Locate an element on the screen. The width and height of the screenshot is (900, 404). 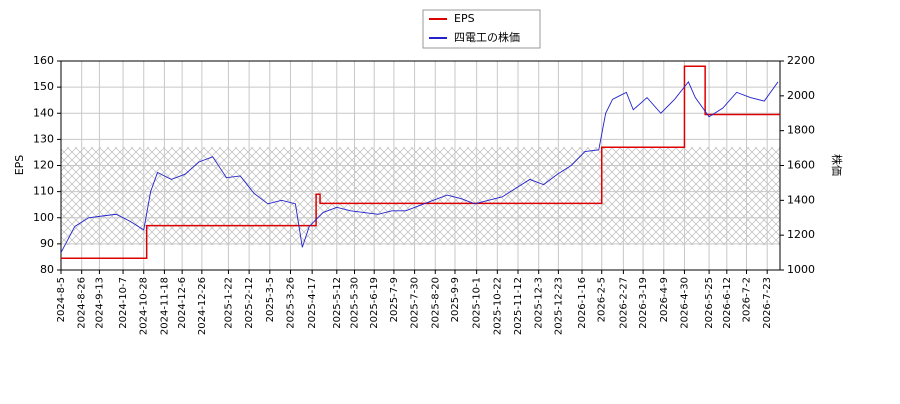
y2-tick-label: 2200 is located at coordinates (801, 60).